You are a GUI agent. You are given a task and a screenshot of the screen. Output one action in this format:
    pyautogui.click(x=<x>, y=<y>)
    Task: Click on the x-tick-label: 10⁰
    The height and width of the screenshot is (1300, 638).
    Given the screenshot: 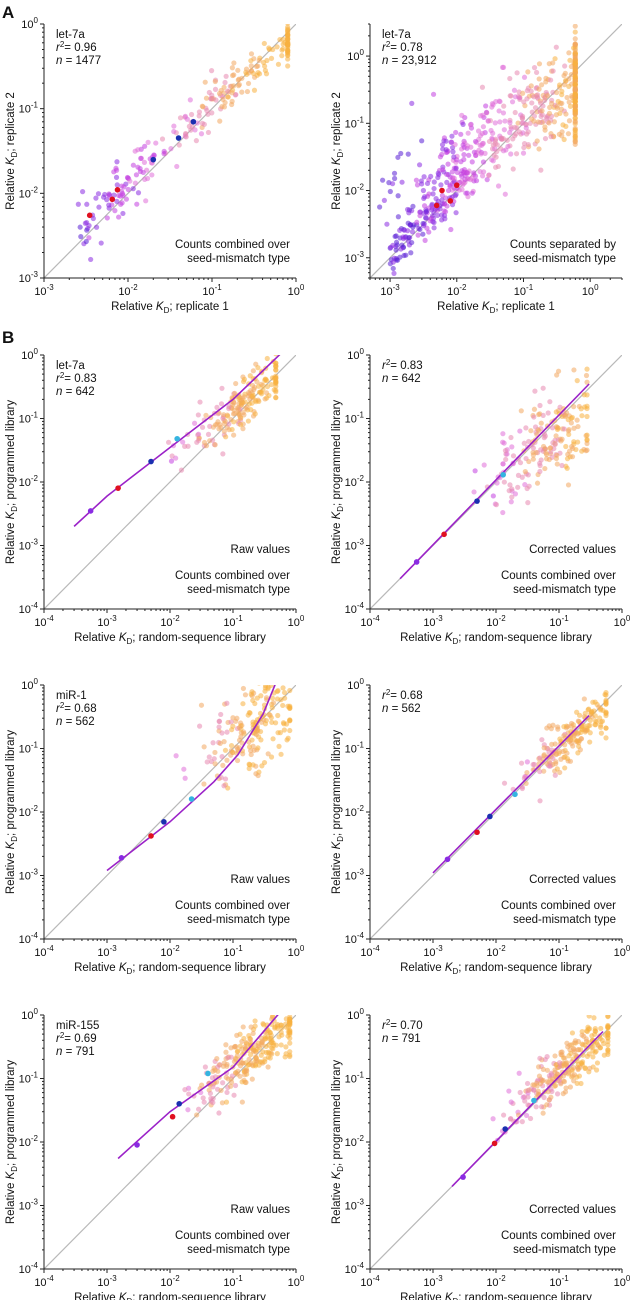 What is the action you would take?
    pyautogui.click(x=622, y=1281)
    